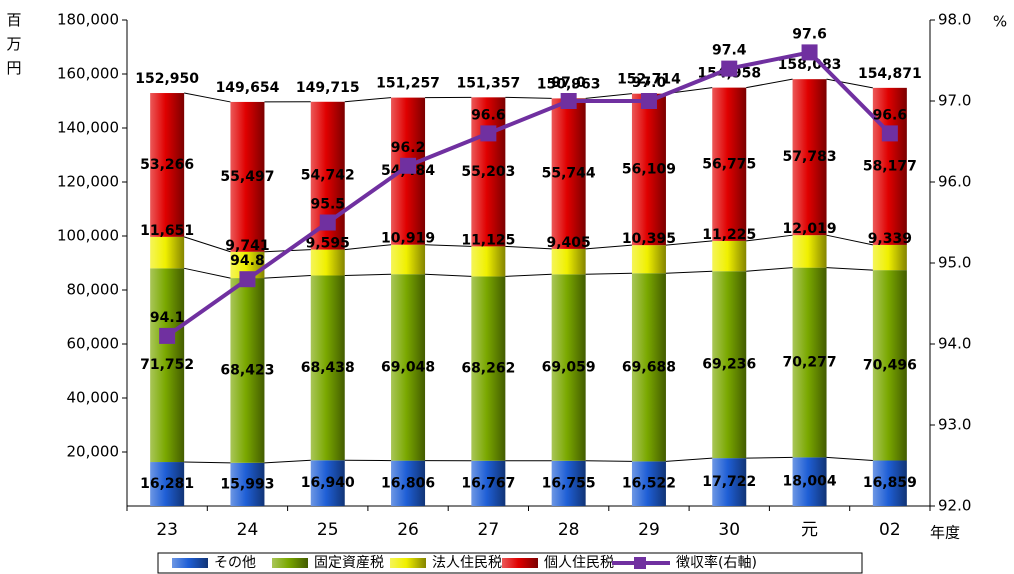  What do you see at coordinates (890, 74) in the screenshot?
I see `total-label: 154,871` at bounding box center [890, 74].